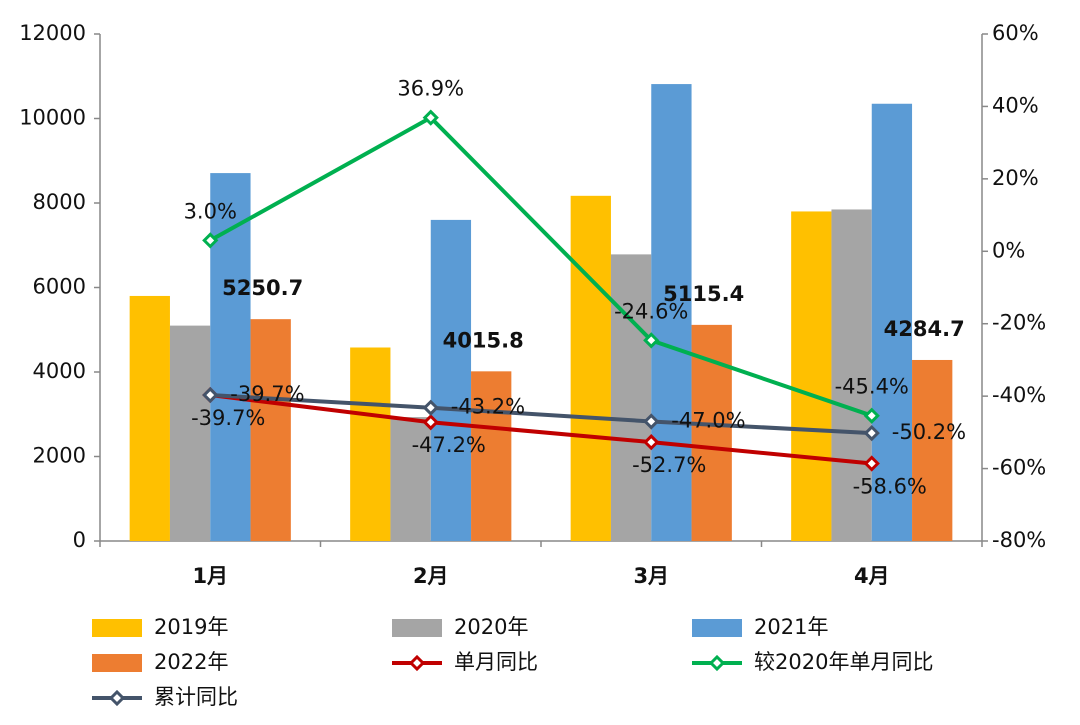 Image resolution: width=1080 pixels, height=725 pixels. Describe the element at coordinates (52, 118) in the screenshot. I see `y-tick-label: 10000` at that location.